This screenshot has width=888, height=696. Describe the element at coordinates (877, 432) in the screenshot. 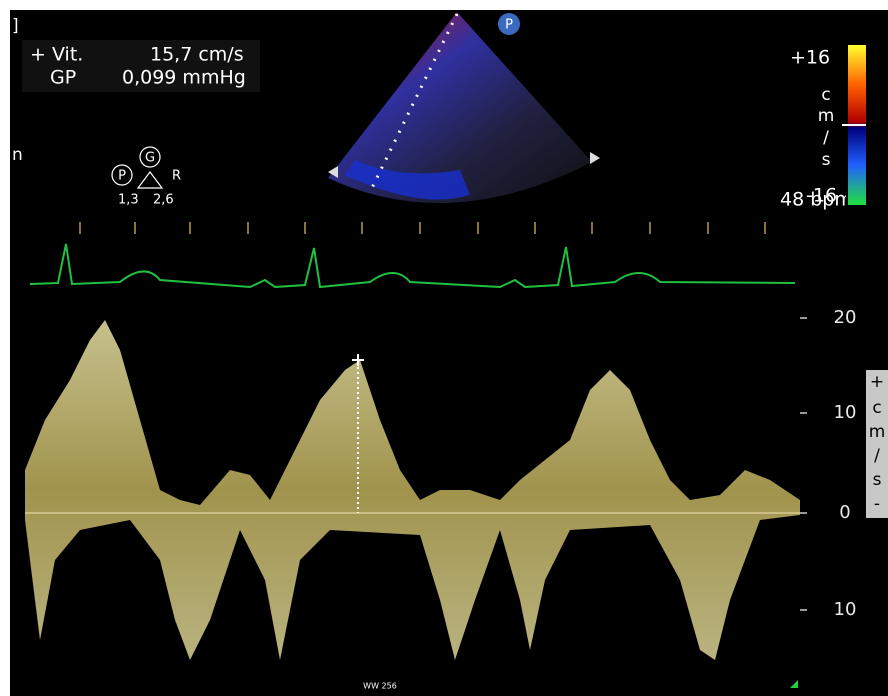

I see `unit-char: m` at that location.